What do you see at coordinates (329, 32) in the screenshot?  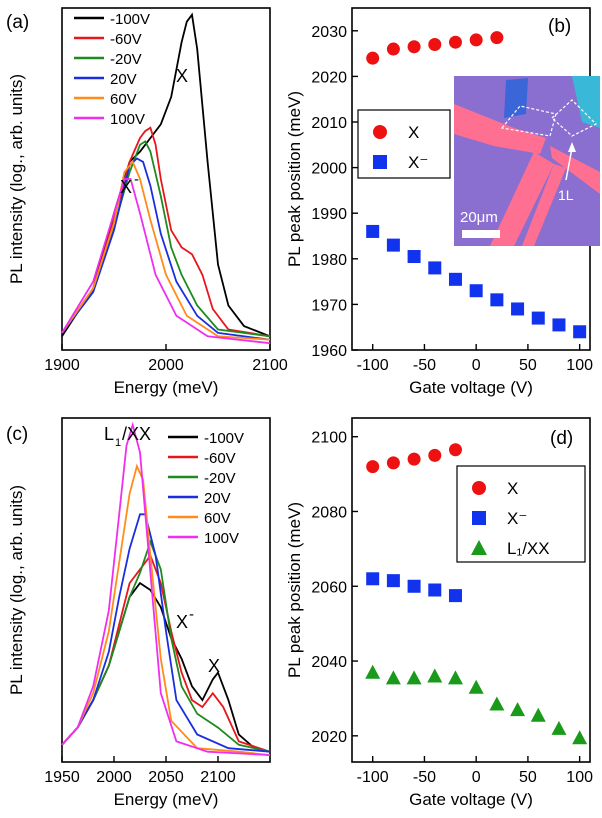 I see `y-tick-label: 2030` at bounding box center [329, 32].